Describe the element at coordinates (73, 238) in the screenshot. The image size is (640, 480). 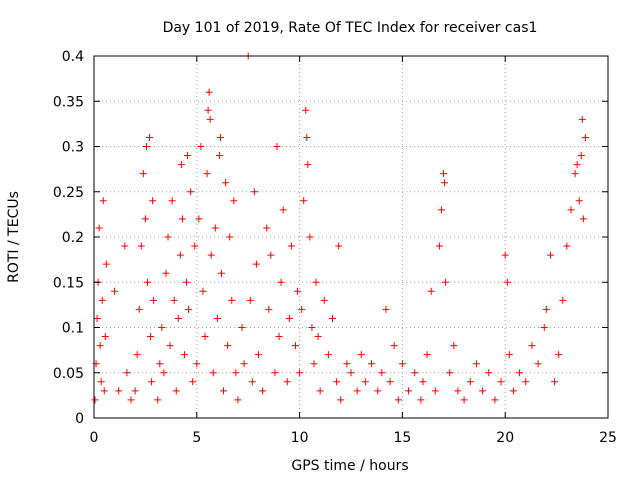
I see `y-tick-label: 0.2` at that location.